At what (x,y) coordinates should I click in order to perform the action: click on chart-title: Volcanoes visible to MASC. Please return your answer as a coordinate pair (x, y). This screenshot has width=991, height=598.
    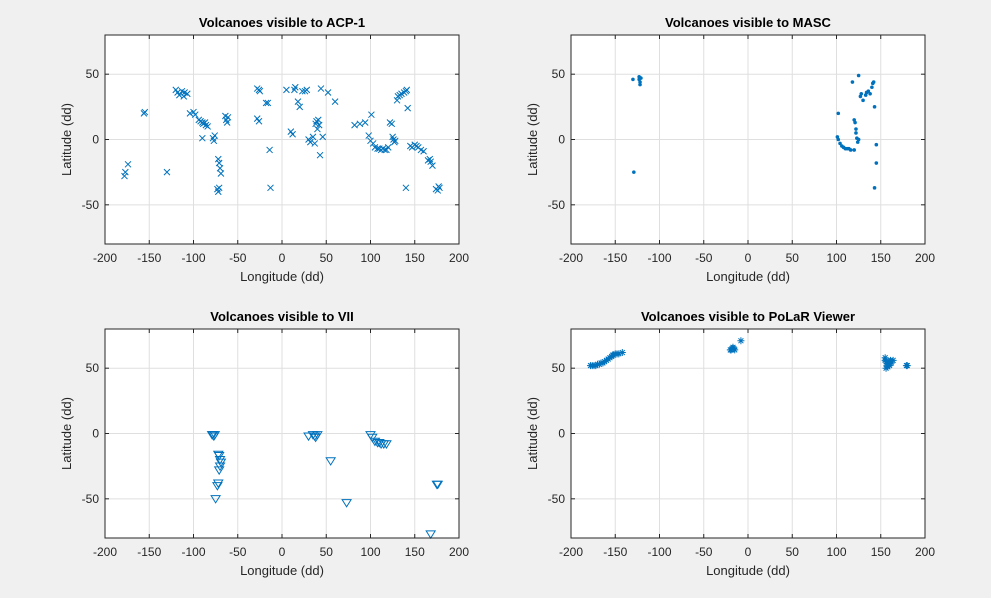
    Looking at the image, I should click on (748, 22).